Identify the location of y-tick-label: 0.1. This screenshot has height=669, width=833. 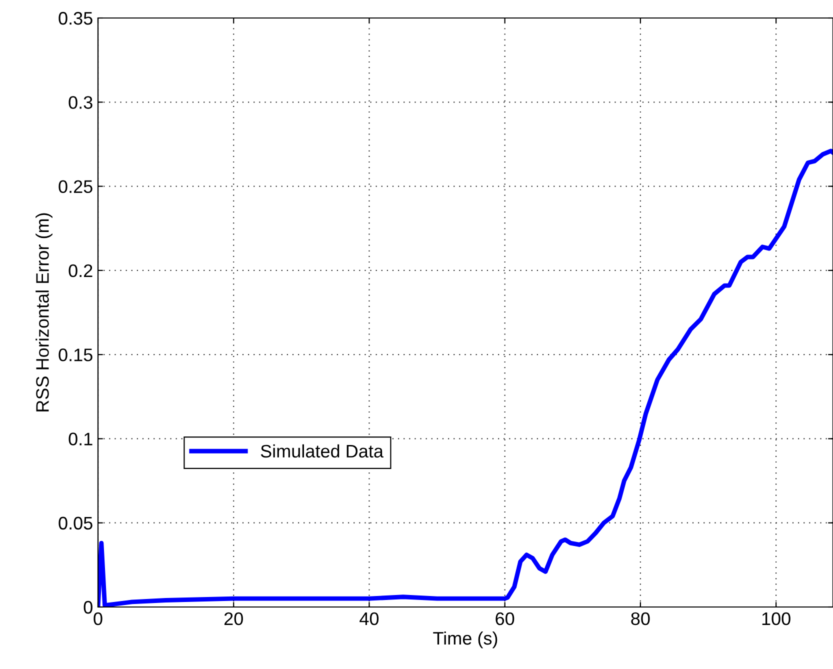
(80, 439).